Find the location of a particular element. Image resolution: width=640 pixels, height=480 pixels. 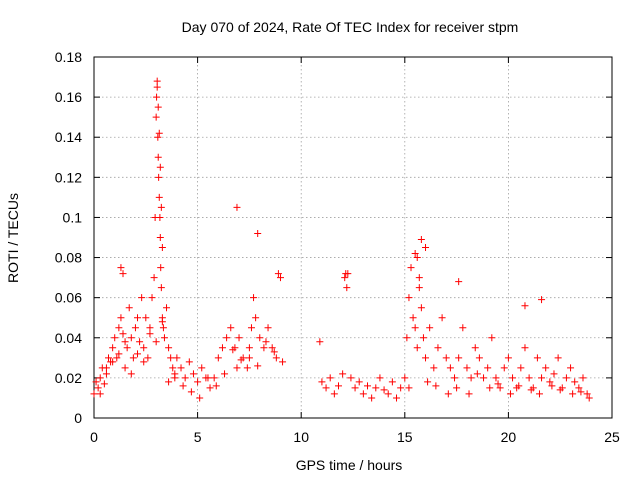

x-tick-label: 20 is located at coordinates (509, 437).